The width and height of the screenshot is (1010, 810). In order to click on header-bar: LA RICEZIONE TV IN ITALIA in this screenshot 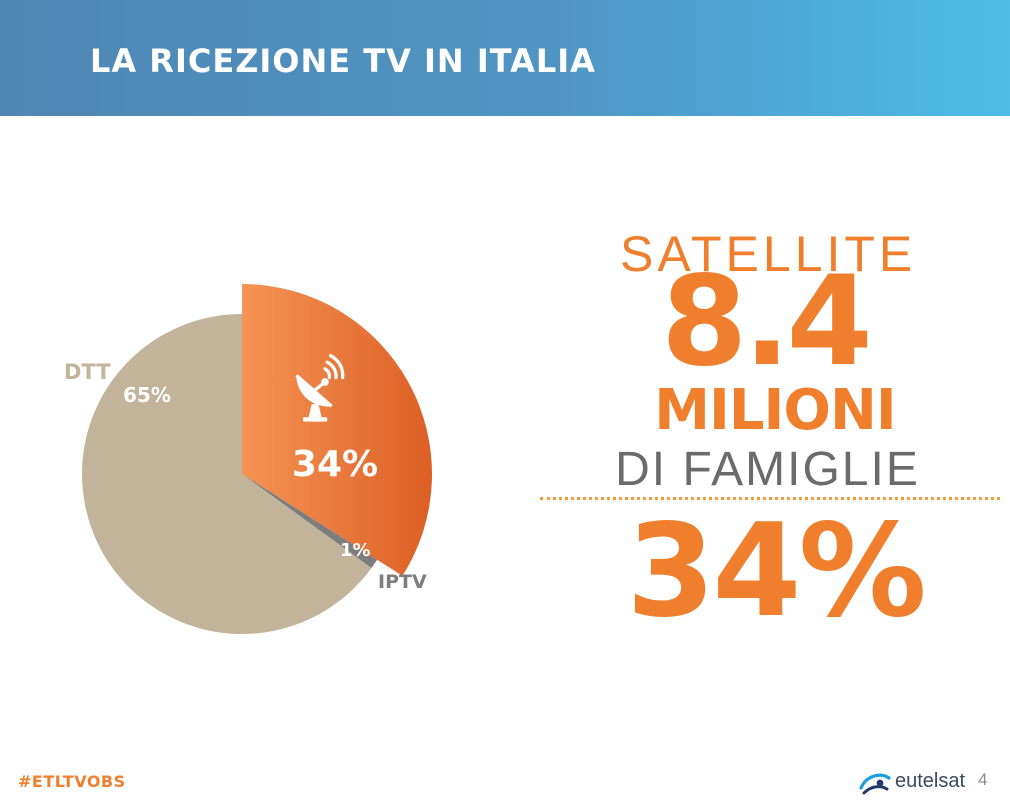, I will do `click(505, 58)`.